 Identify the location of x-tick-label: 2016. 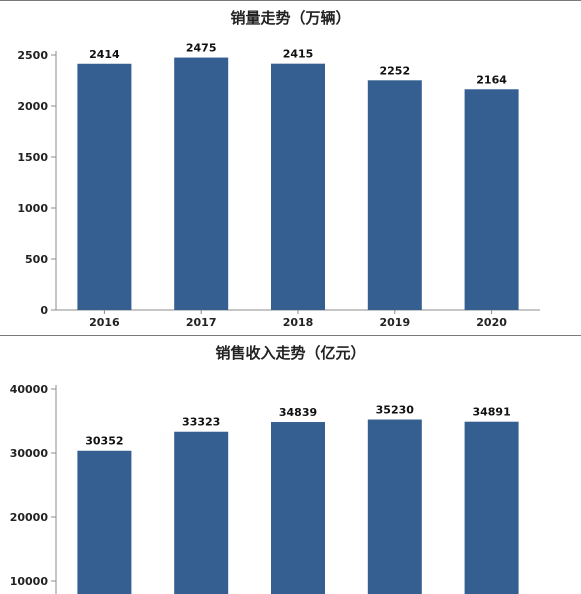
(104, 322).